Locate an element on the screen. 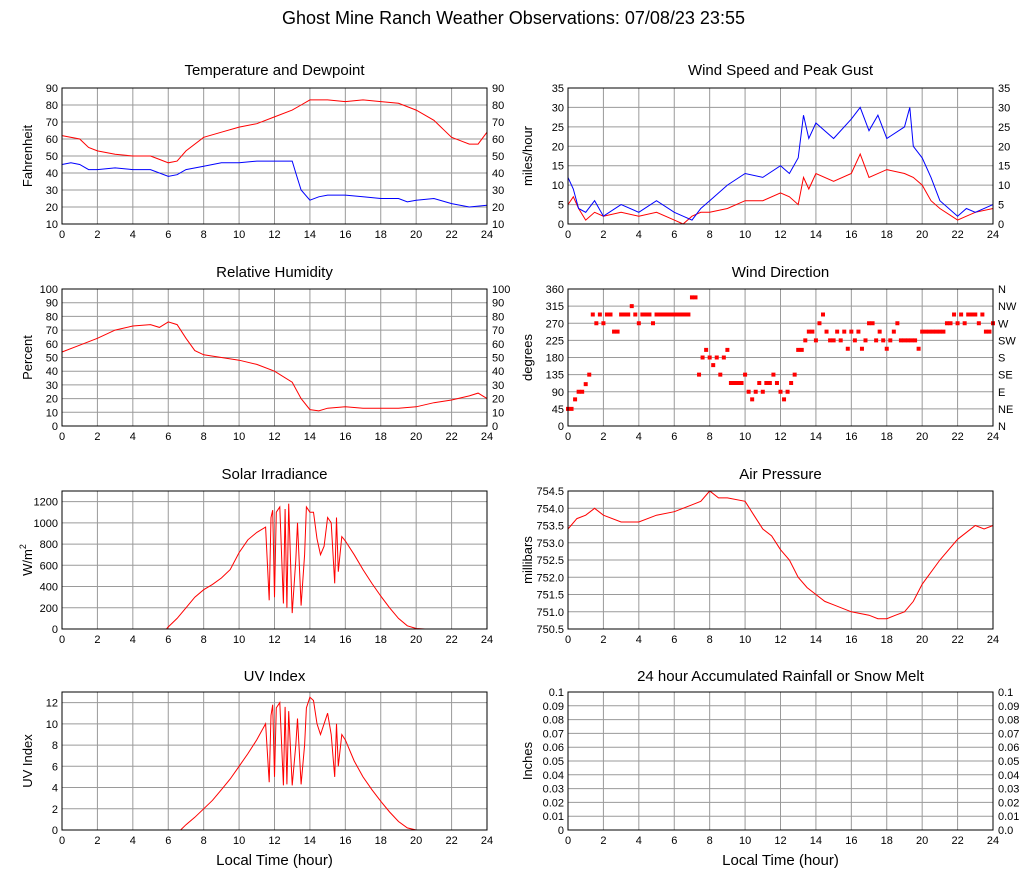  right-tick-label: 20 is located at coordinates (498, 400).